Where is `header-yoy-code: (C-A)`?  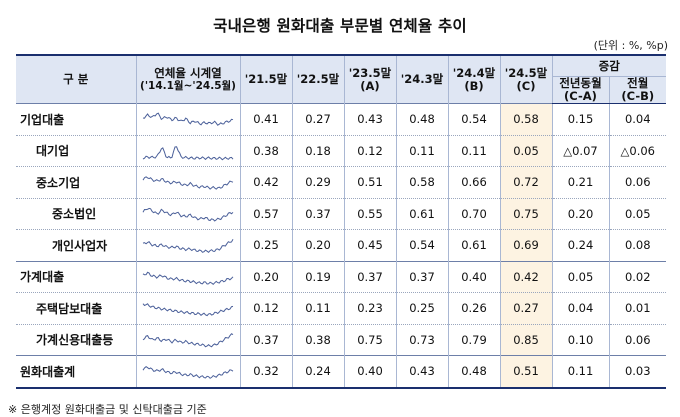 header-yoy-code: (C-A) is located at coordinates (580, 96).